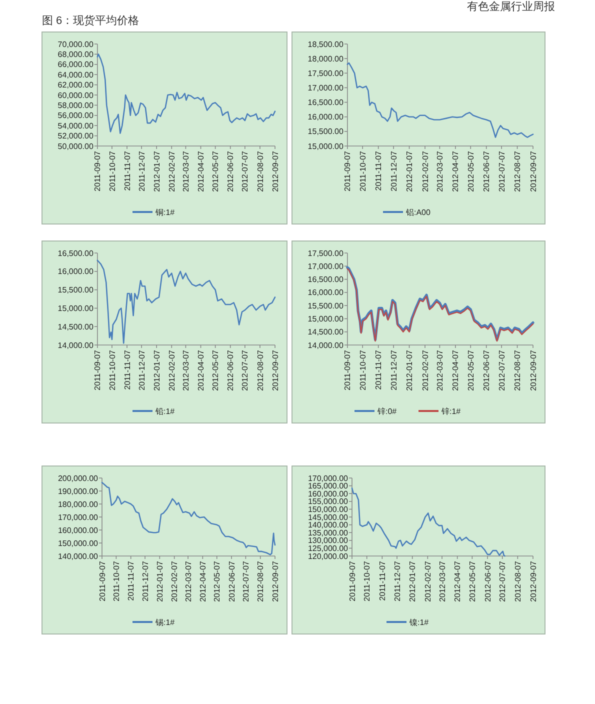 The image size is (595, 704). I want to click on legend-label: 铝:A00, so click(418, 212).